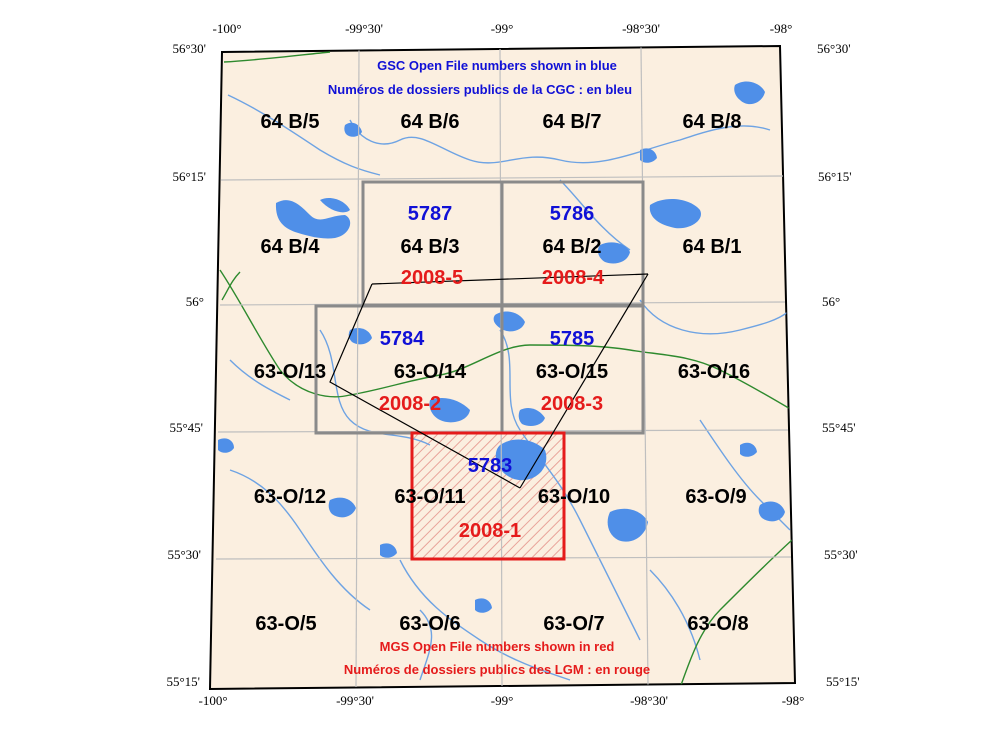 The height and width of the screenshot is (734, 998). Describe the element at coordinates (429, 497) in the screenshot. I see `sheet-63o11: 63-O/11` at that location.